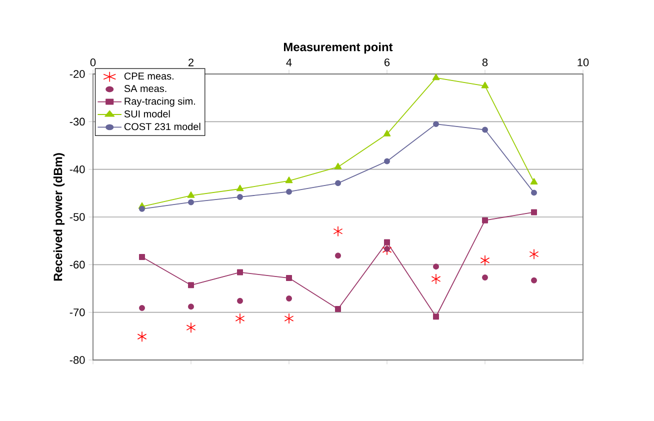 This screenshot has height=421, width=654. Describe the element at coordinates (77, 312) in the screenshot. I see `y-tick-label: -70` at that location.